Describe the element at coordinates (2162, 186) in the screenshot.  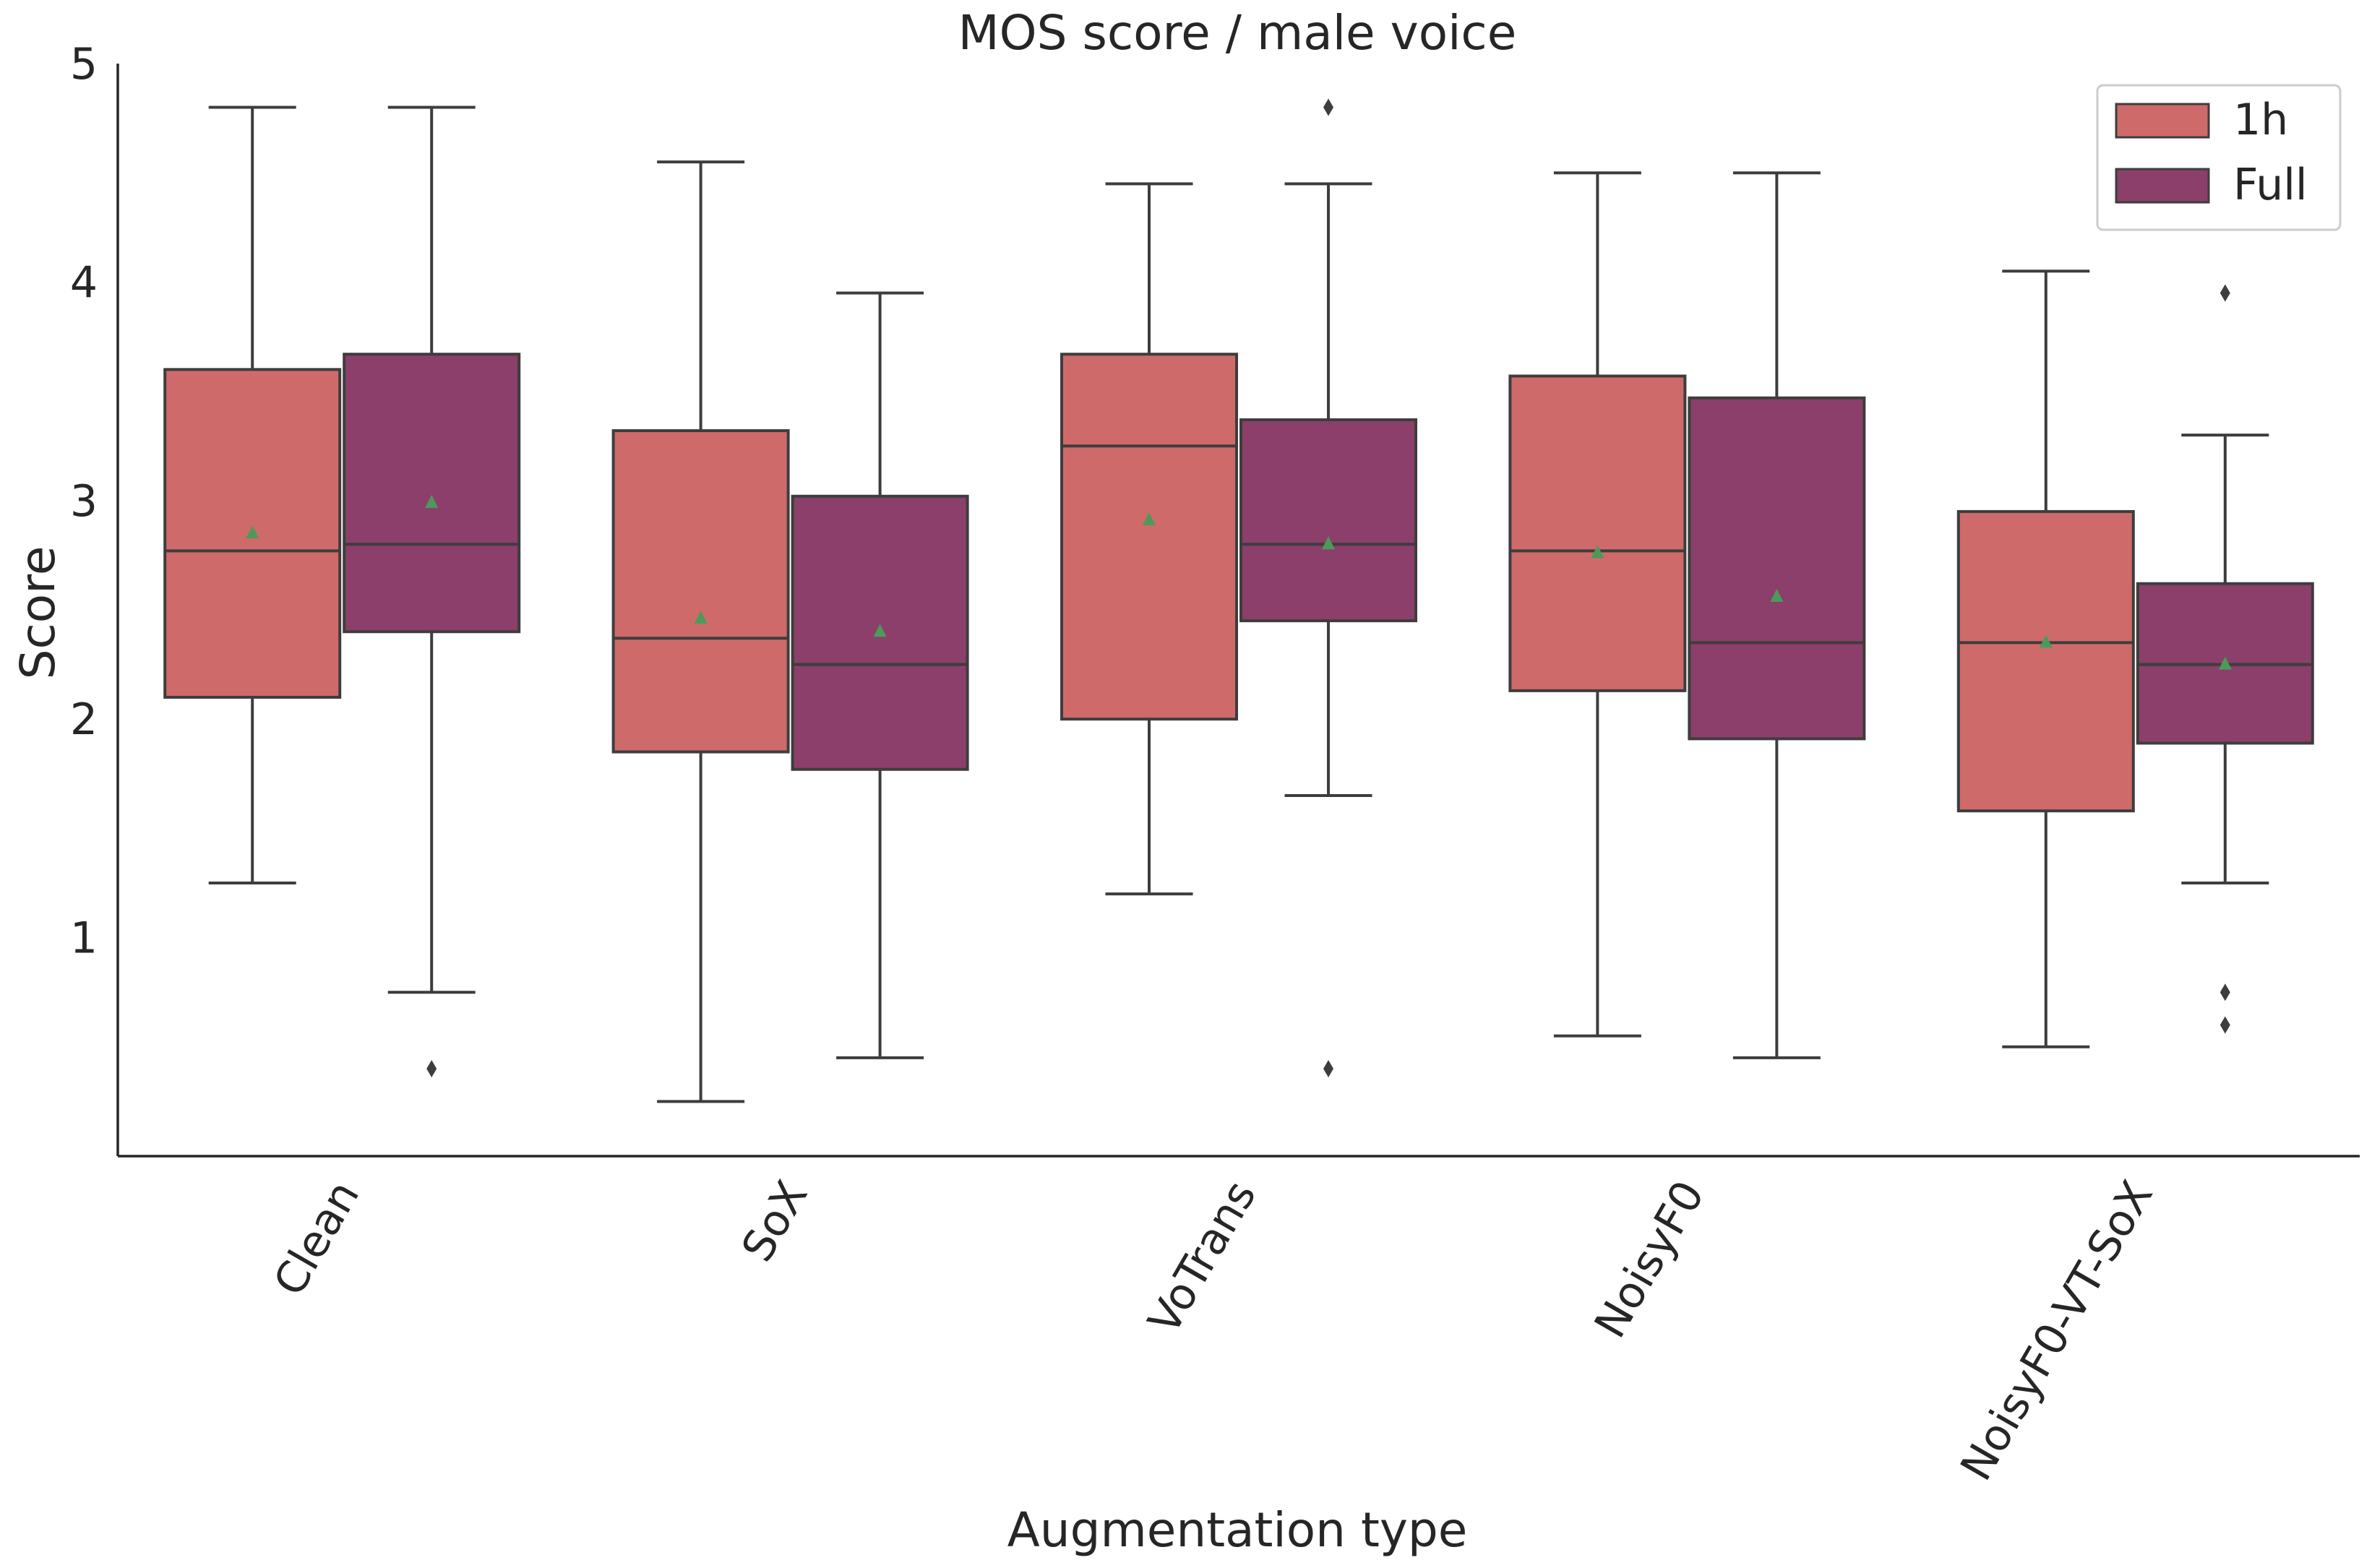
I see `legend-swatch-full` at that location.